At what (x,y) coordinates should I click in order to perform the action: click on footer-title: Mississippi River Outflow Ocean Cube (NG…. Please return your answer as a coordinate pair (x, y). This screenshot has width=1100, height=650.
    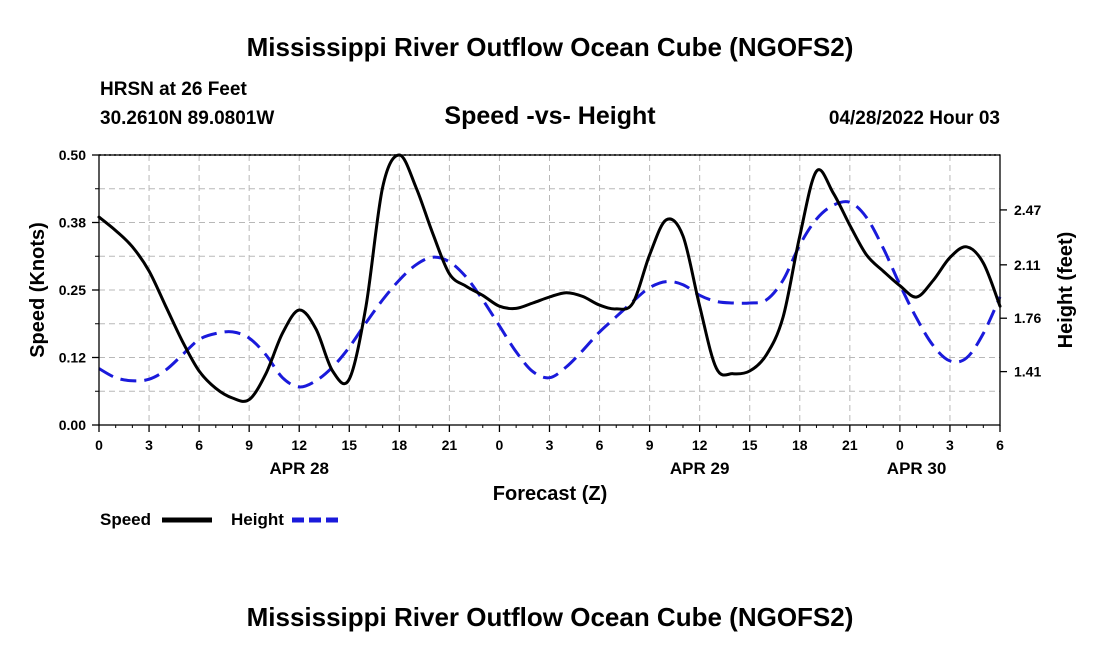
    Looking at the image, I should click on (550, 617).